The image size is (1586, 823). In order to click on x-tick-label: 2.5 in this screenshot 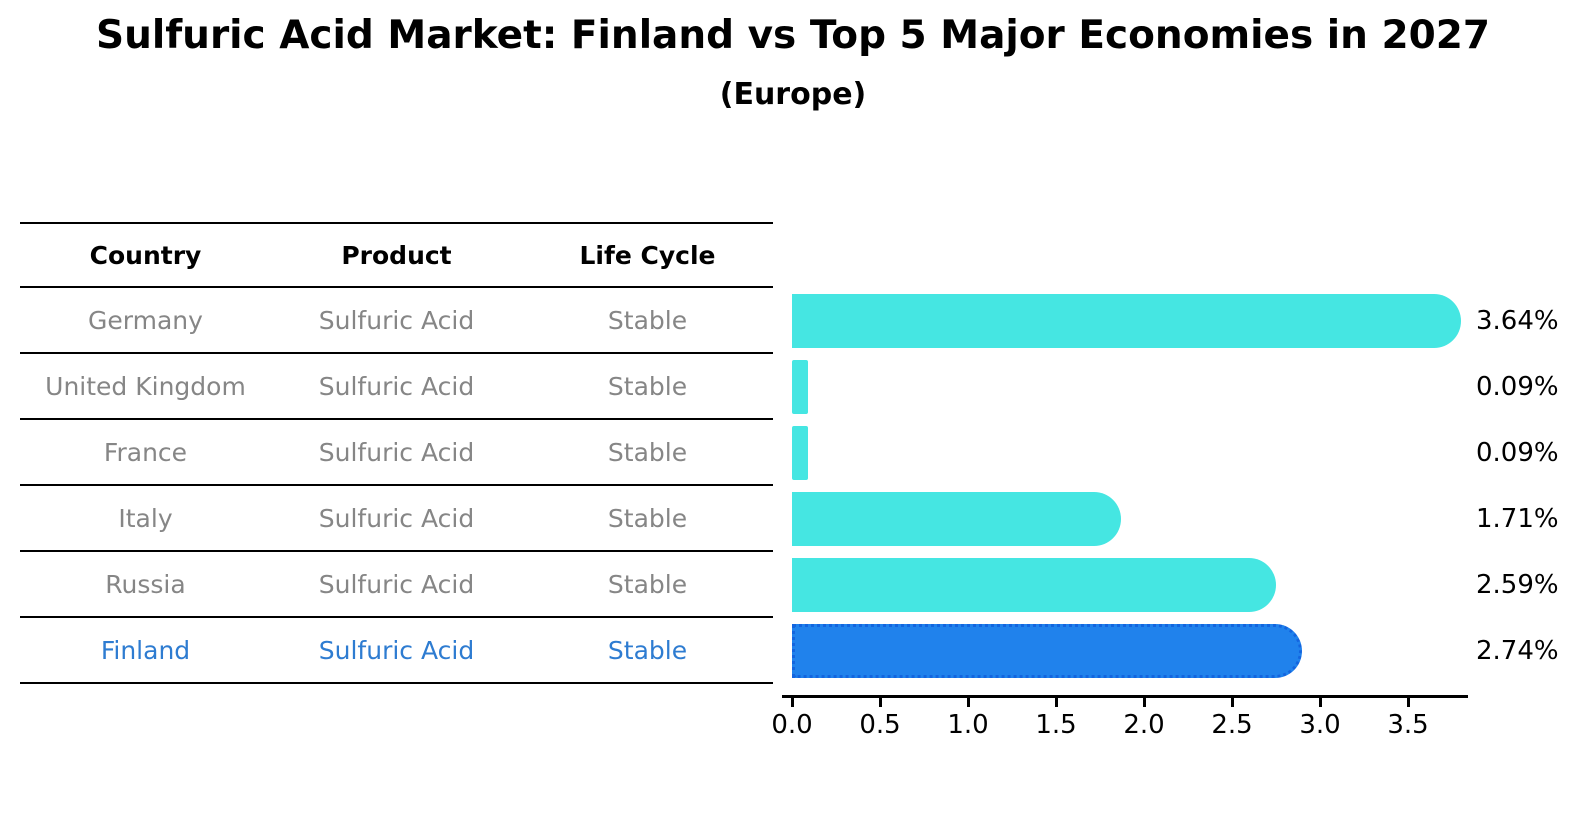, I will do `click(1232, 725)`.